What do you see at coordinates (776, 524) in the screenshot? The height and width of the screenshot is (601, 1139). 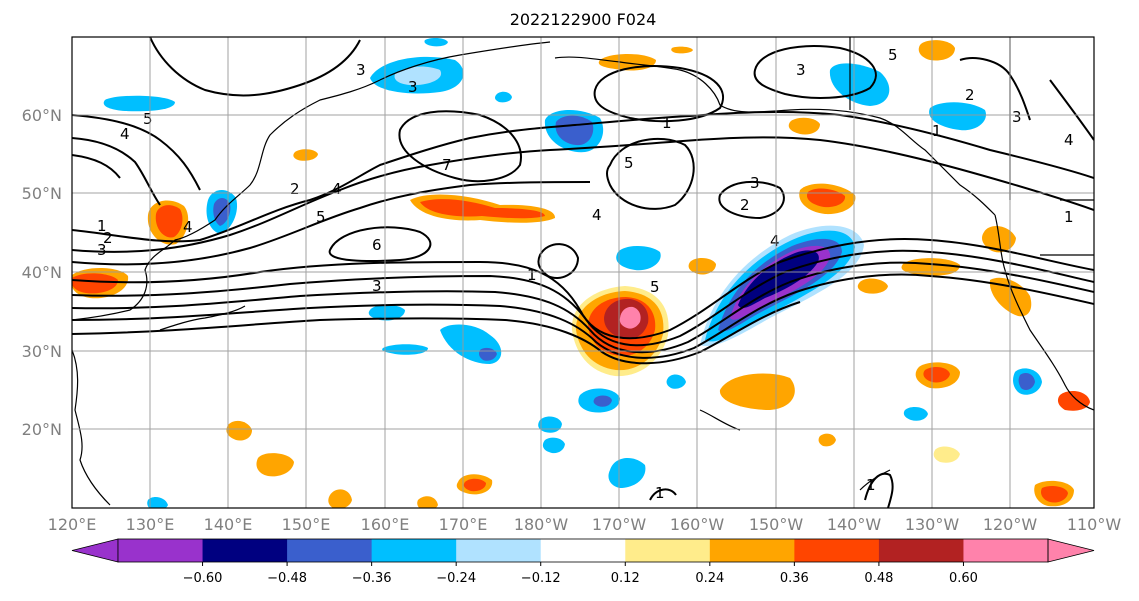 I see `lon-label: 150°W` at bounding box center [776, 524].